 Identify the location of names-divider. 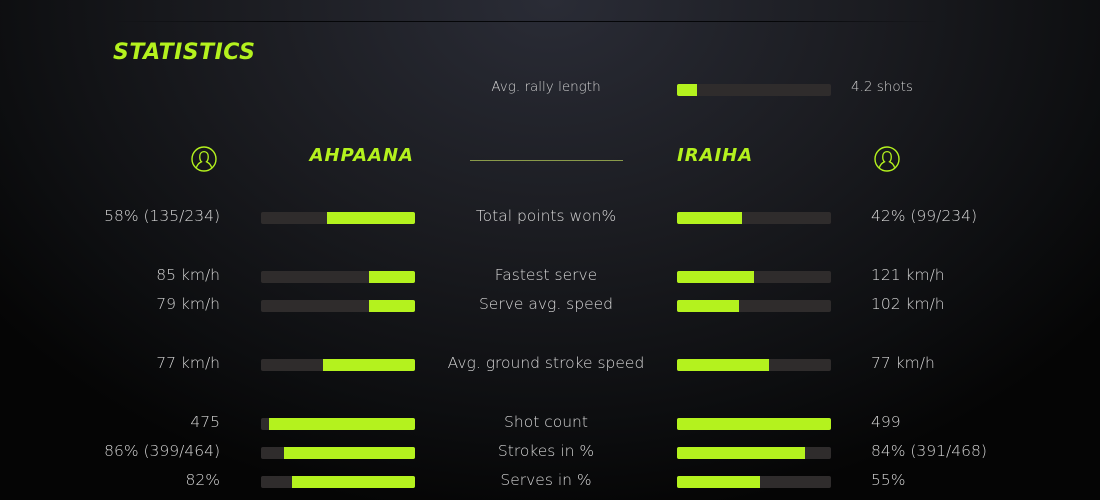
(546, 160).